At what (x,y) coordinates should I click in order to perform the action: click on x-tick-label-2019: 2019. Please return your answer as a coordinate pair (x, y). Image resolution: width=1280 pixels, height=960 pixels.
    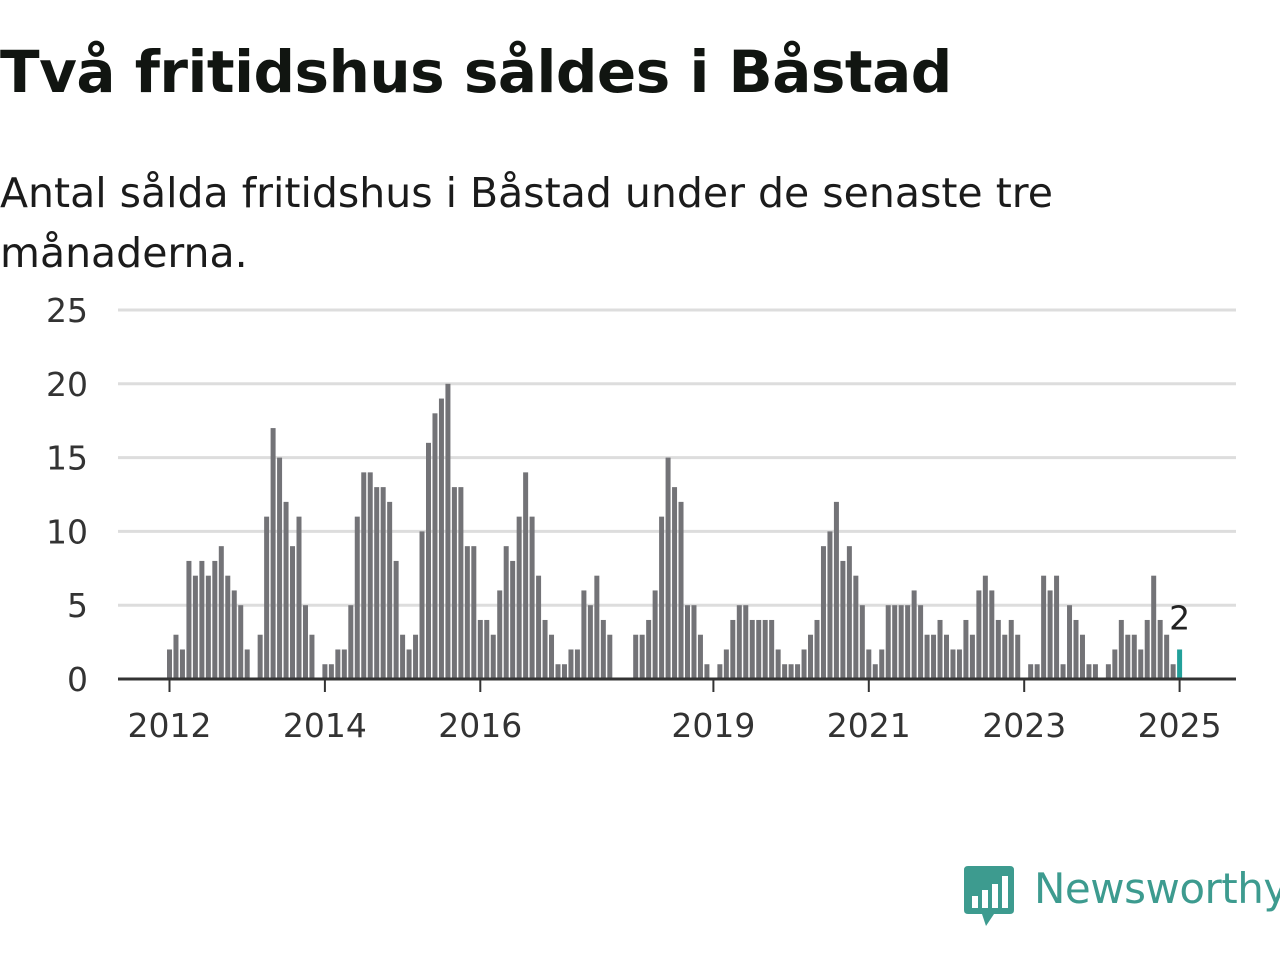
    Looking at the image, I should click on (713, 725).